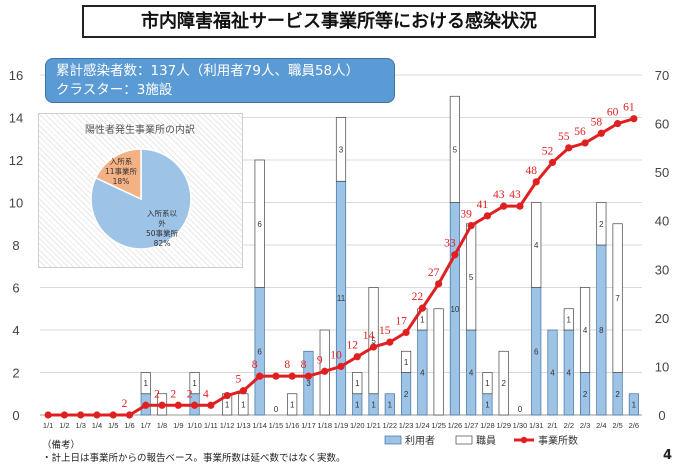  I want to click on legend-label-facilities: 事業所数, so click(558, 440).